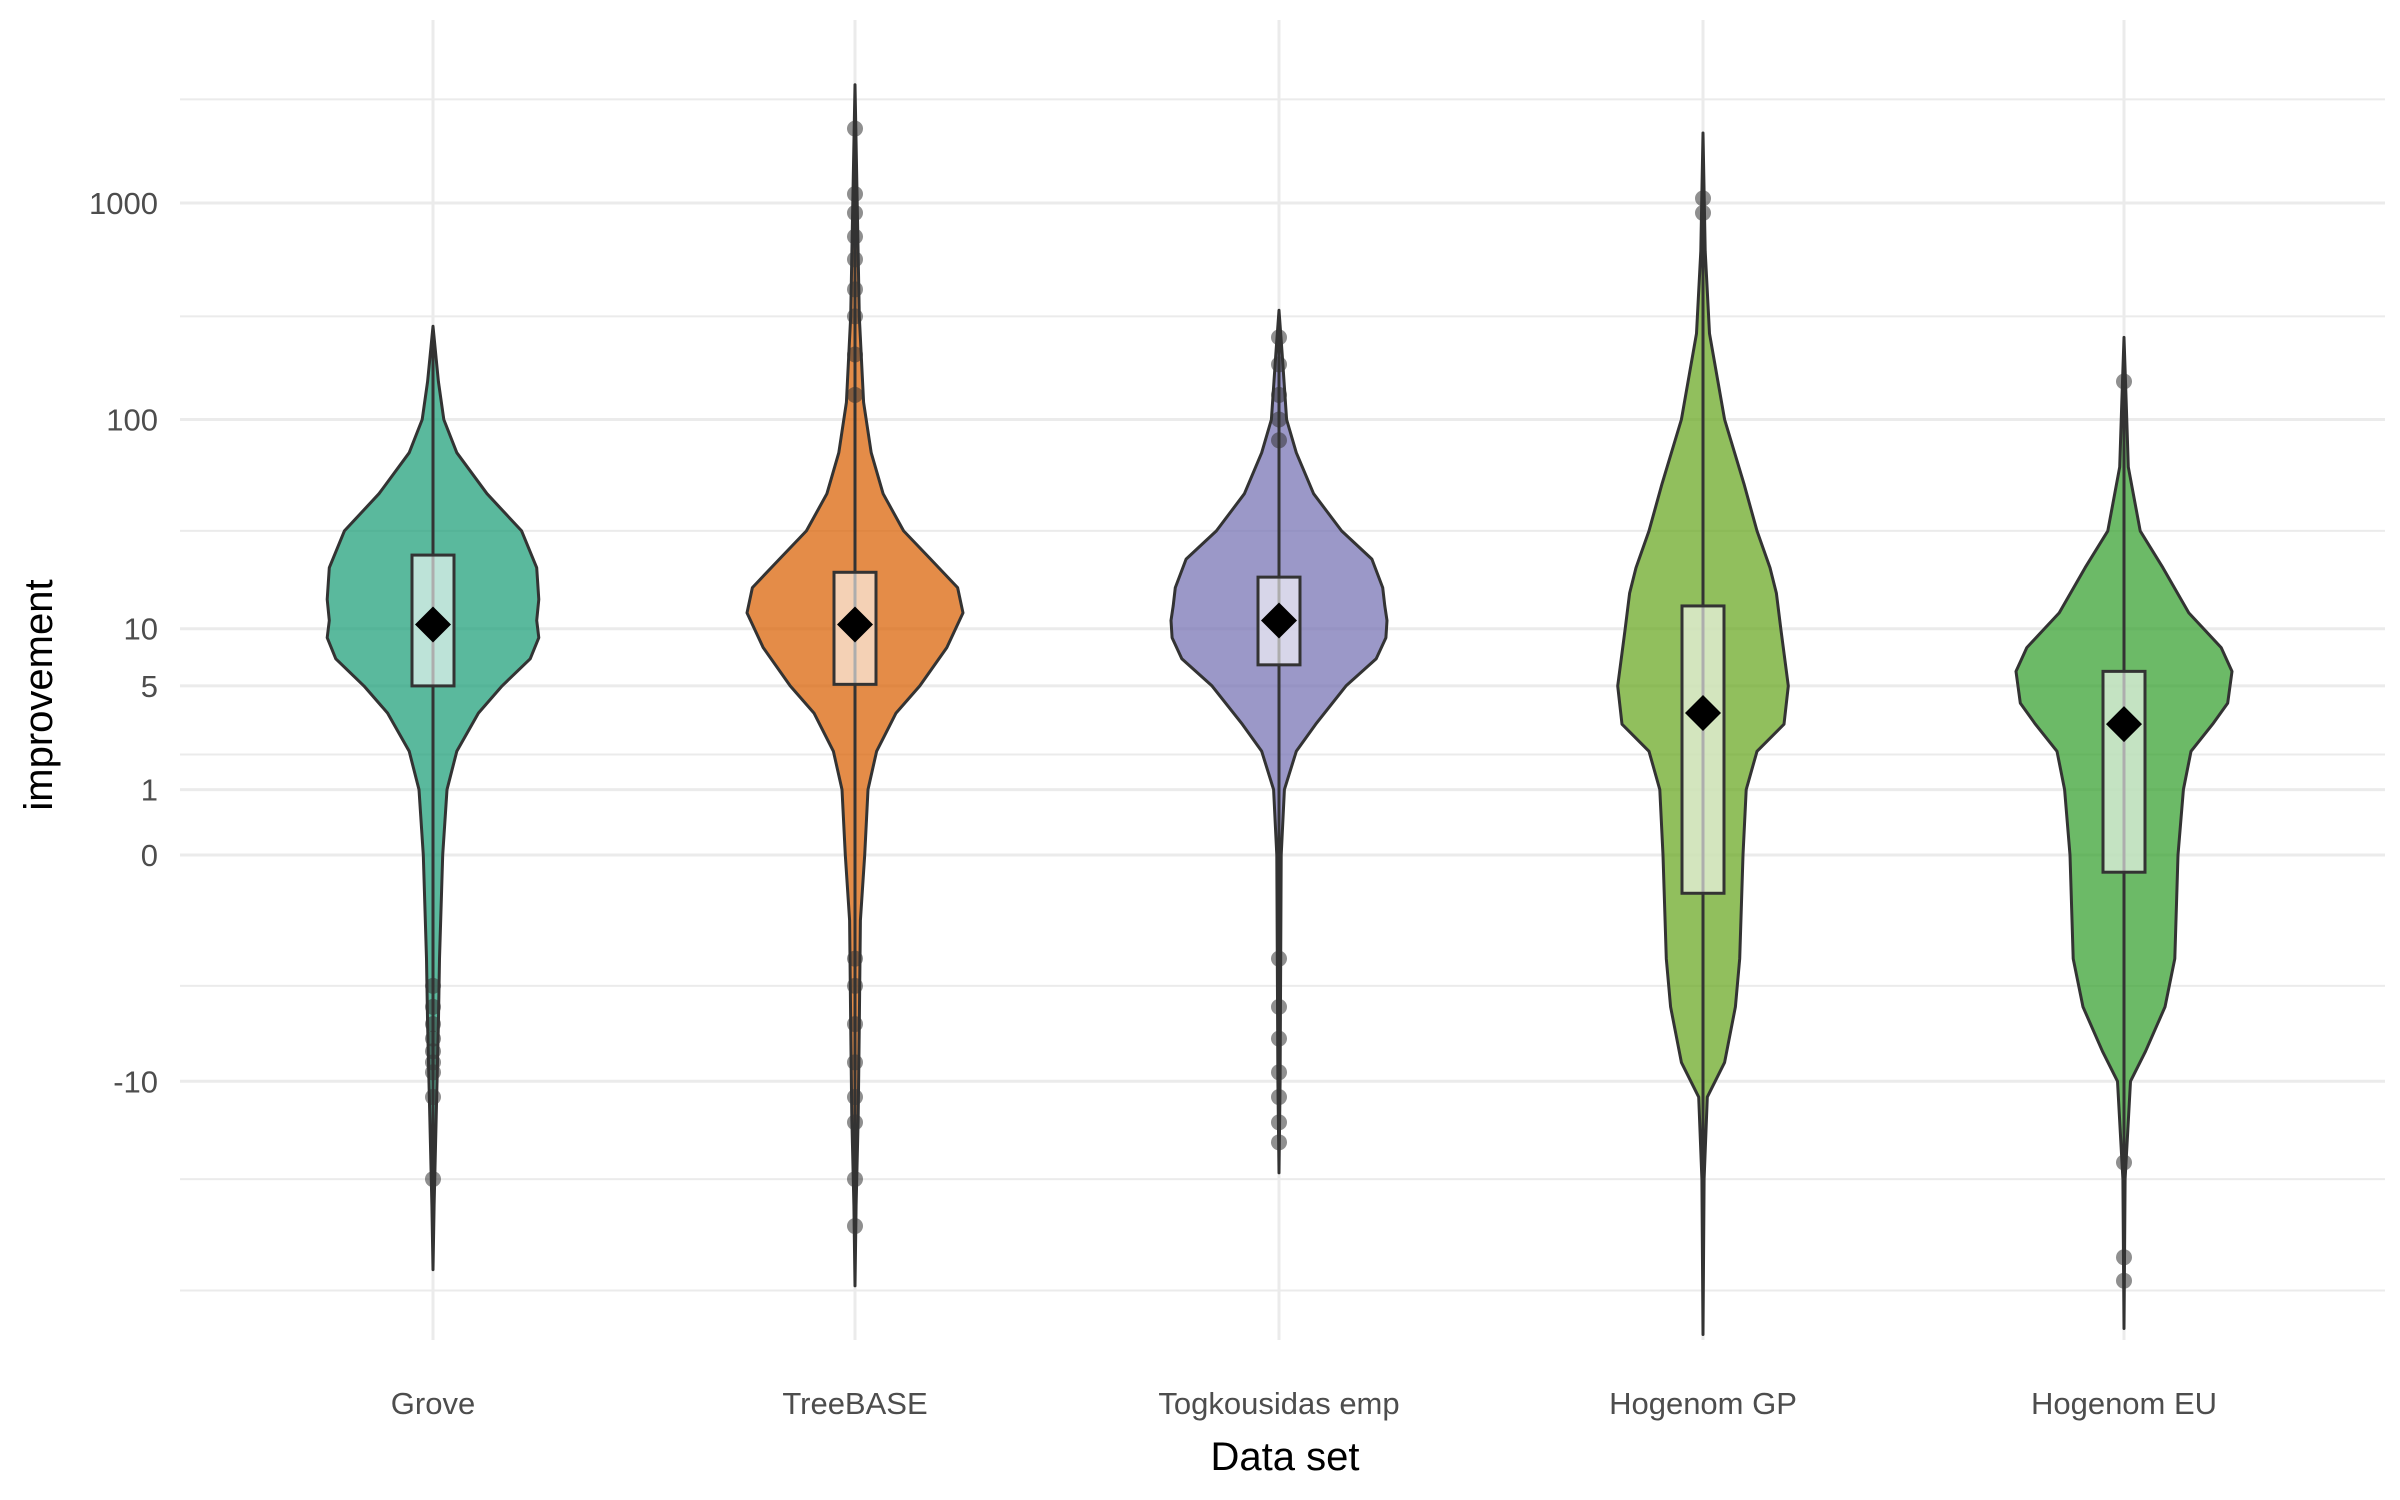  Describe the element at coordinates (433, 1403) in the screenshot. I see `x-tick-label: Grove` at that location.